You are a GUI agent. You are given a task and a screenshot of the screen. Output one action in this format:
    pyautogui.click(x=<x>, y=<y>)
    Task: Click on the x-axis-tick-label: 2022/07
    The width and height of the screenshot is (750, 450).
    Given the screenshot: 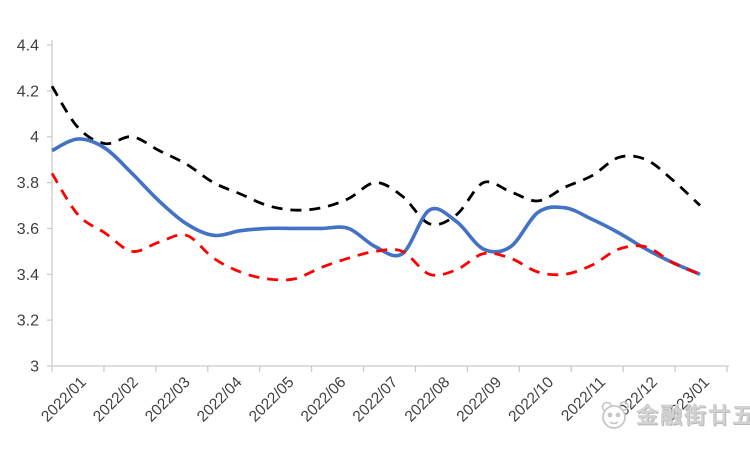 What is the action you would take?
    pyautogui.click(x=376, y=400)
    